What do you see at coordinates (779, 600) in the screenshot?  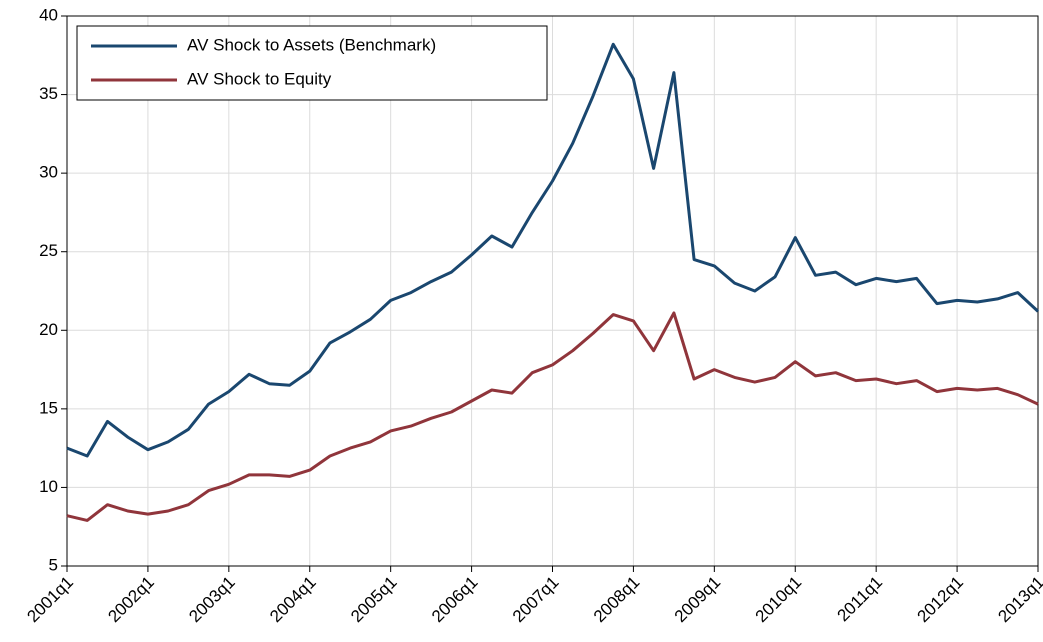 I see `x-tick-label: 2010q1` at bounding box center [779, 600].